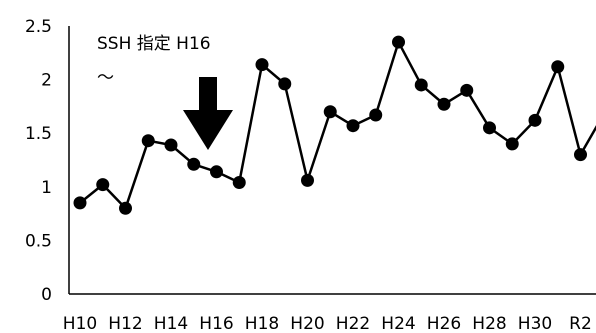  I want to click on x-tick-label: H28, so click(489, 323).